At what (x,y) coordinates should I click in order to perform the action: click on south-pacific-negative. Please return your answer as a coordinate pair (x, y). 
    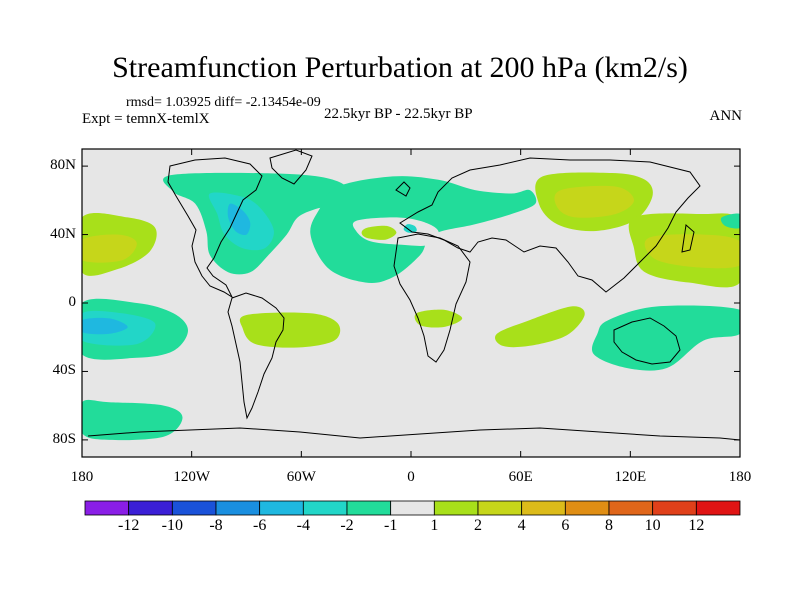
    Looking at the image, I should click on (132, 420).